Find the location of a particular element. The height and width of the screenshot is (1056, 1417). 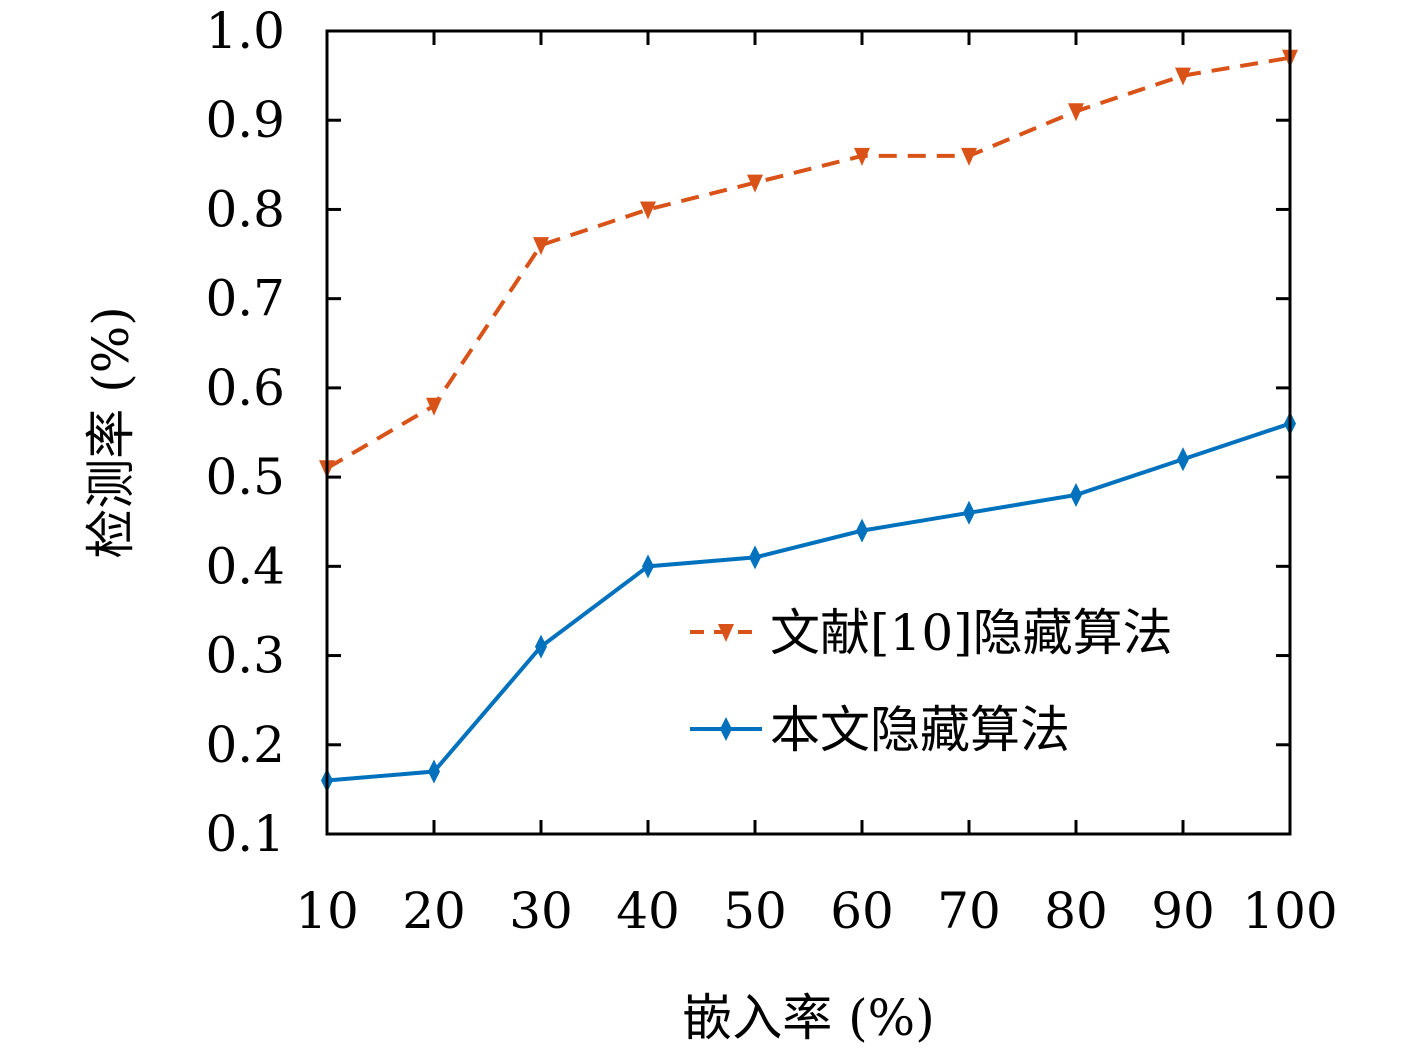

y-tick-label: 0.9 is located at coordinates (245, 120).